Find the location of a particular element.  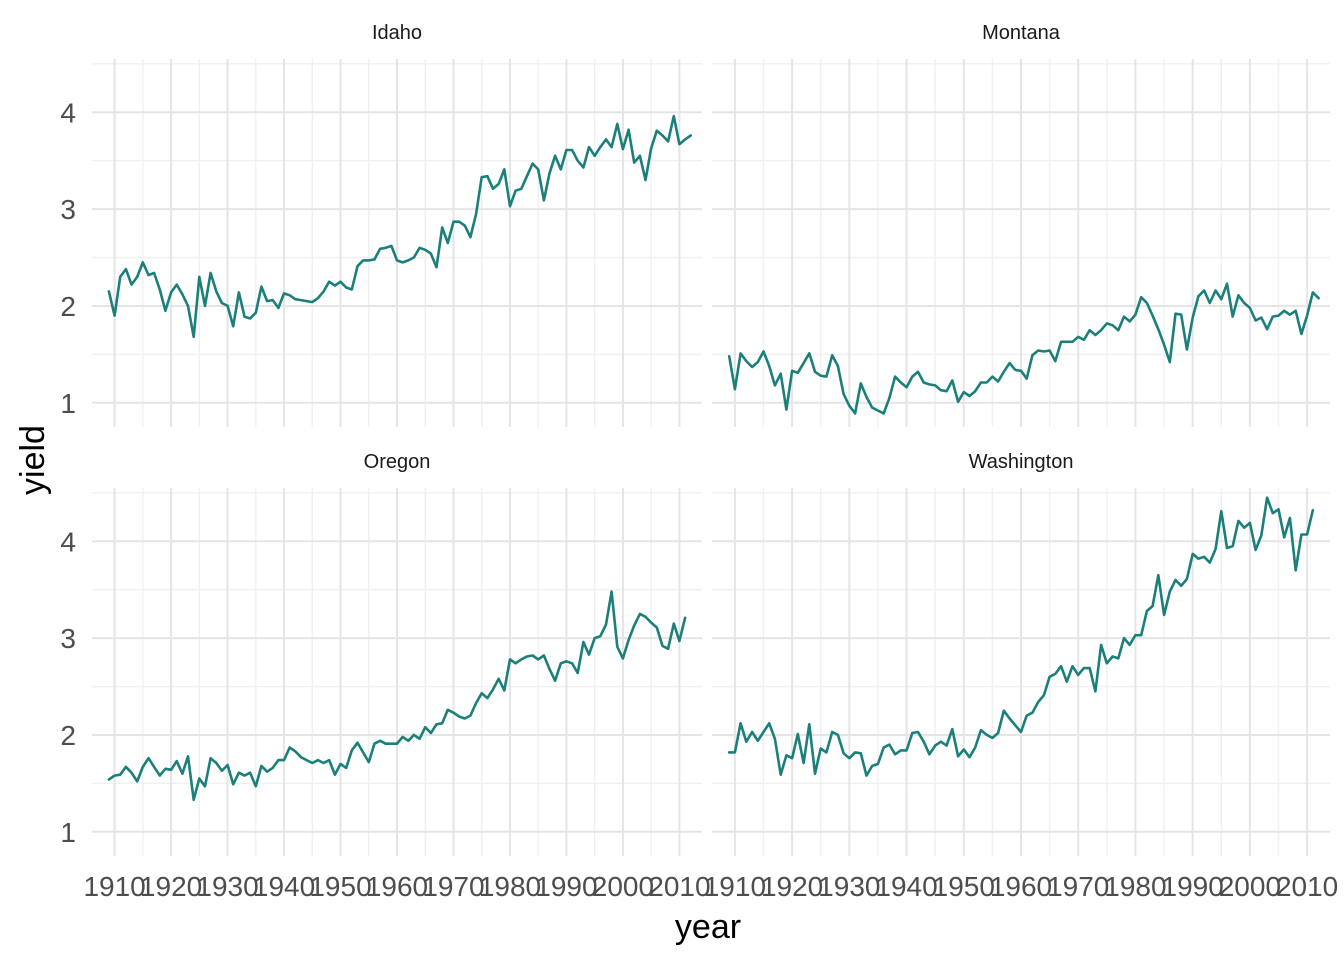

panel-title: Idaho is located at coordinates (397, 33).